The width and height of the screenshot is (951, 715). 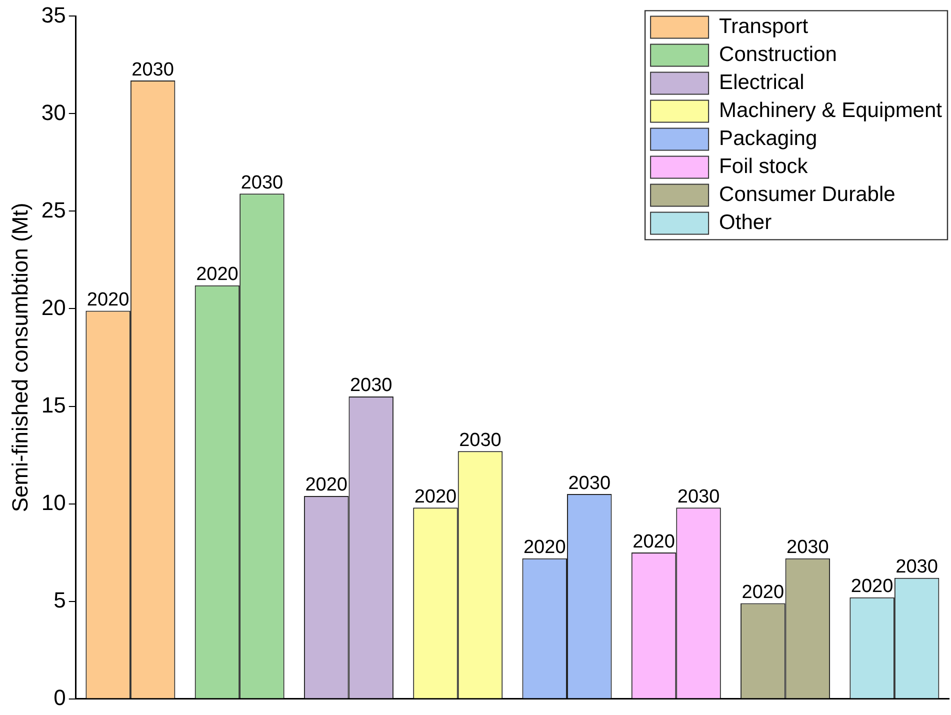 What do you see at coordinates (60, 697) in the screenshot?
I see `y-tick-label: 0` at bounding box center [60, 697].